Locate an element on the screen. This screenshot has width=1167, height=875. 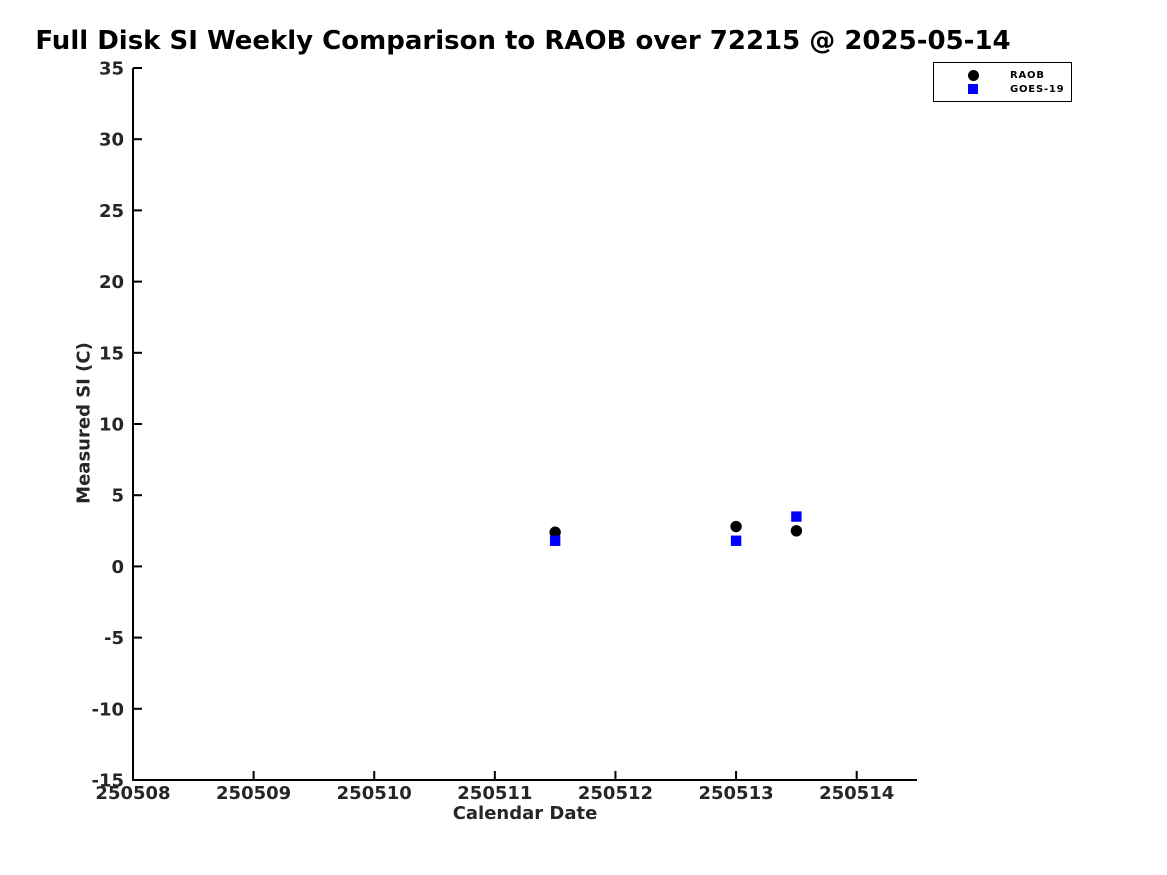
legend: RAOB GOES-19 is located at coordinates (1002, 82).